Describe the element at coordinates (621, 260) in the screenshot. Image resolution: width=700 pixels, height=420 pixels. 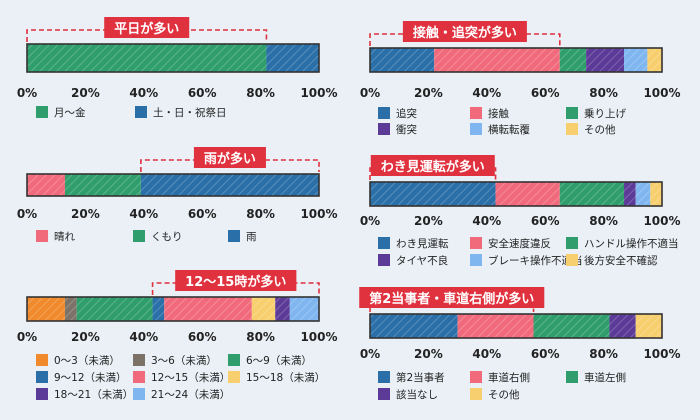
I see `legend-label-6: 後方安全不確認` at that location.